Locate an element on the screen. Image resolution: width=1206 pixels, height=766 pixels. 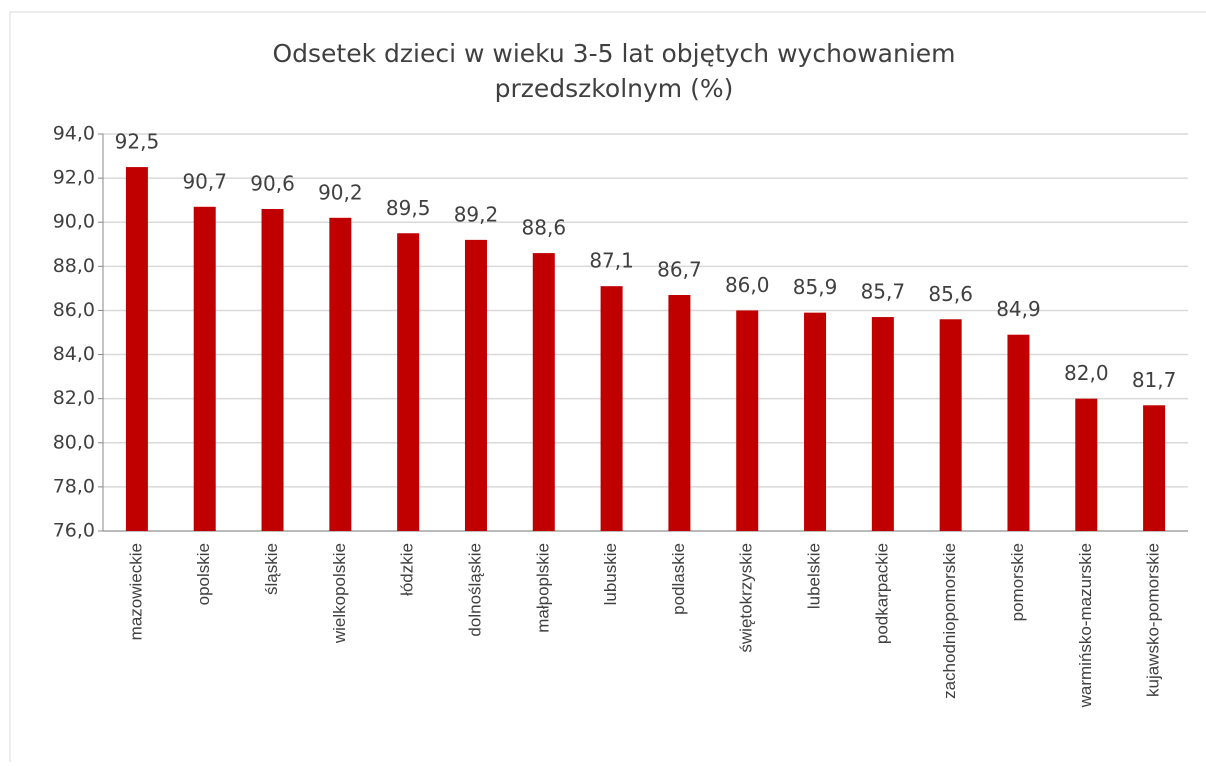
x-tick-label: zachodniopomorskie is located at coordinates (949, 621).